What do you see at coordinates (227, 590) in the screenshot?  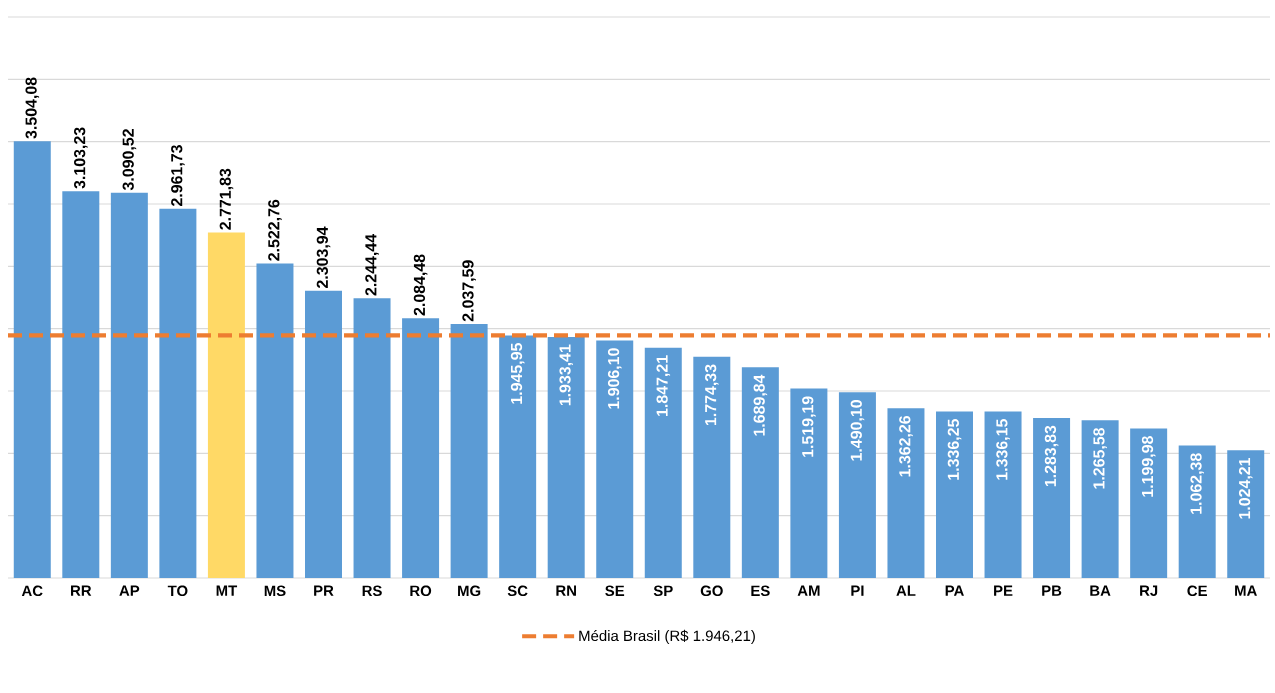 I see `x-tick-label: MT` at bounding box center [227, 590].